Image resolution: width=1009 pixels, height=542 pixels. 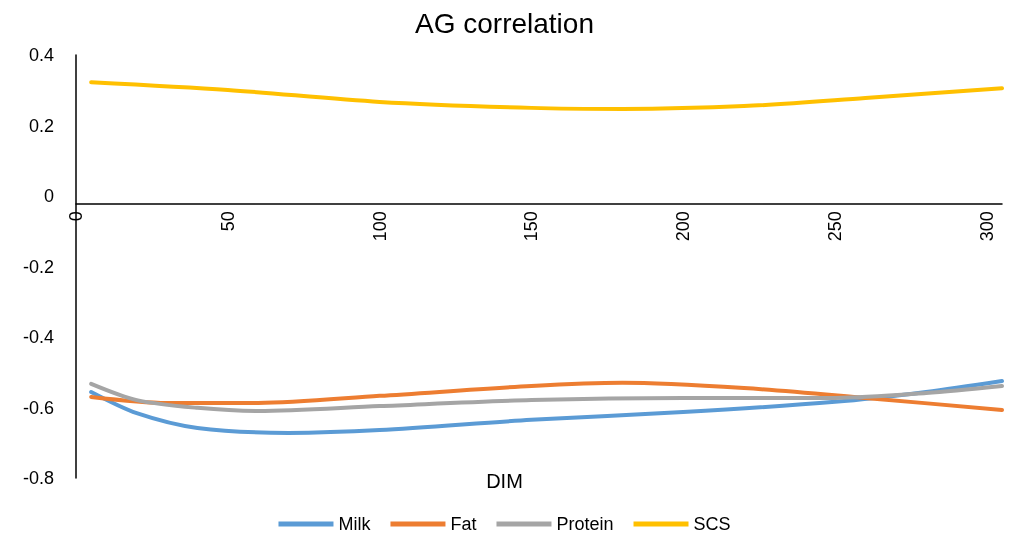 I want to click on legend-label: SCS, so click(x=712, y=524).